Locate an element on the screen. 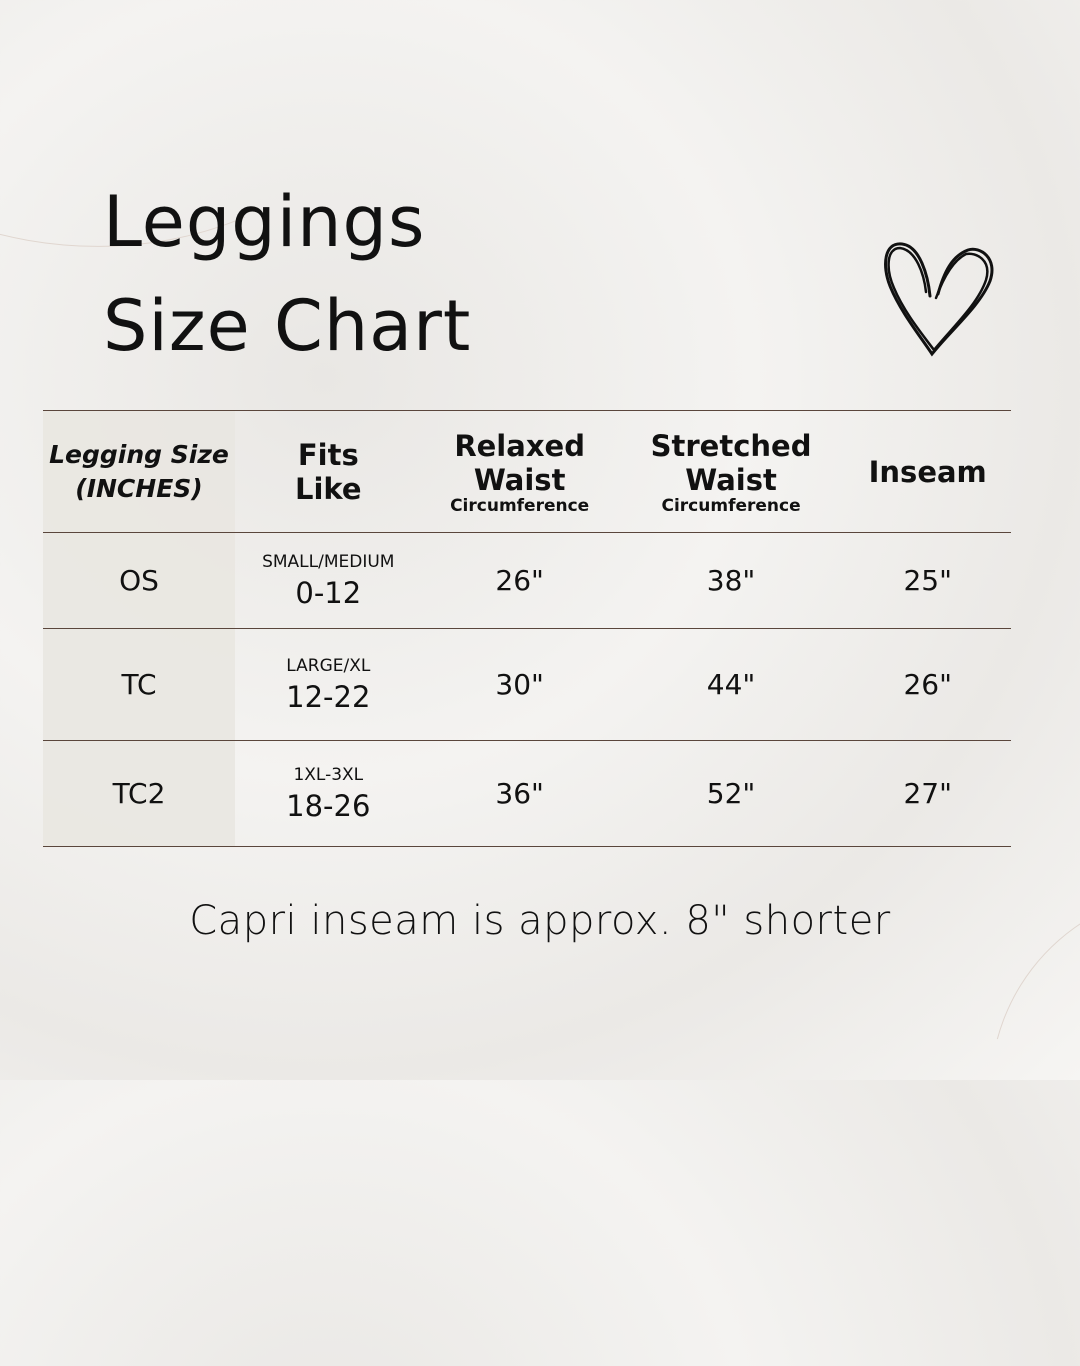  cell-stretched: 38" is located at coordinates (731, 580).